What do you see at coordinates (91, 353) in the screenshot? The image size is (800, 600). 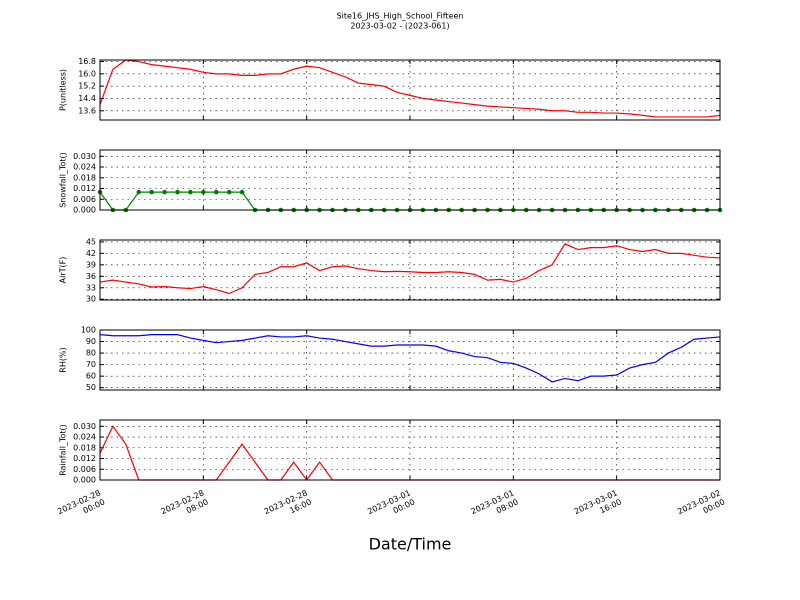 I see `y-tick-label: 80` at bounding box center [91, 353].